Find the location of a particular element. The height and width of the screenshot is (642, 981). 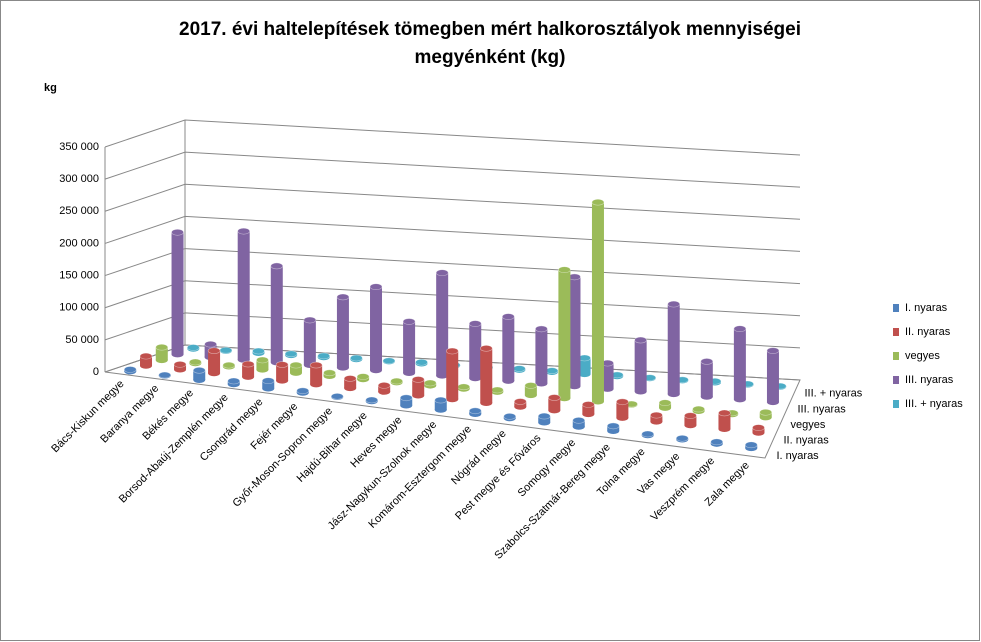

y-tick-label: 250 000 is located at coordinates (79, 211).